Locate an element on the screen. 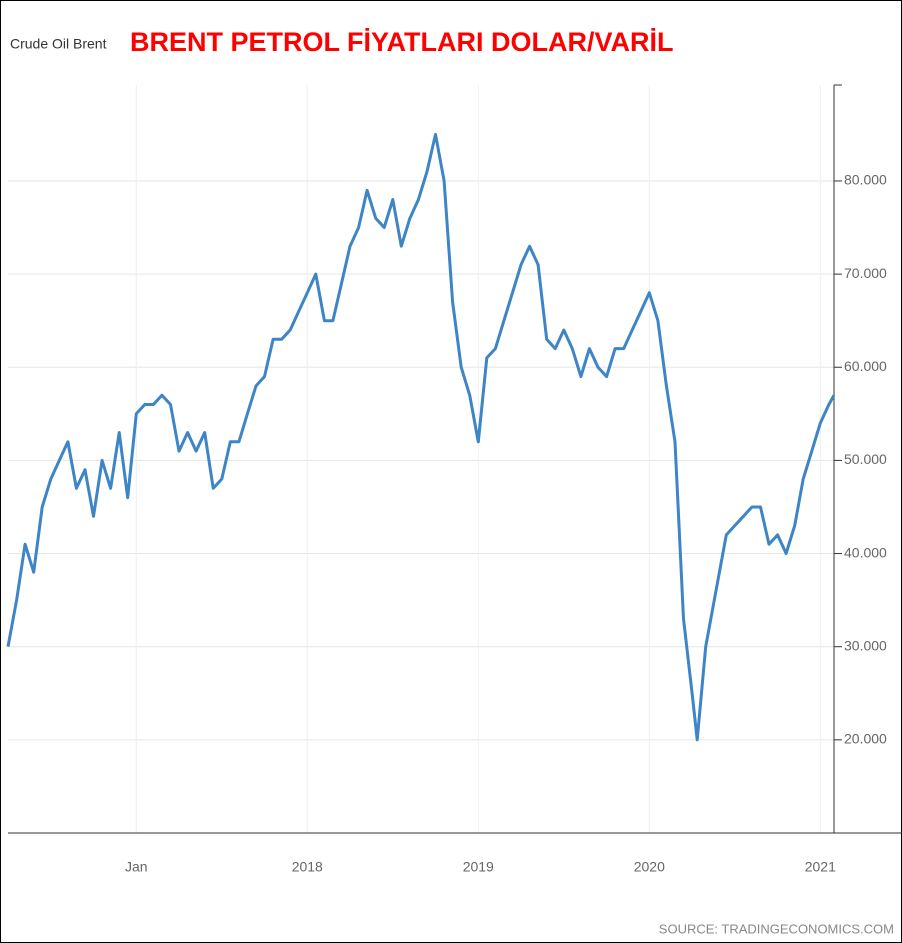  x-tick-label: Jan is located at coordinates (136, 867).